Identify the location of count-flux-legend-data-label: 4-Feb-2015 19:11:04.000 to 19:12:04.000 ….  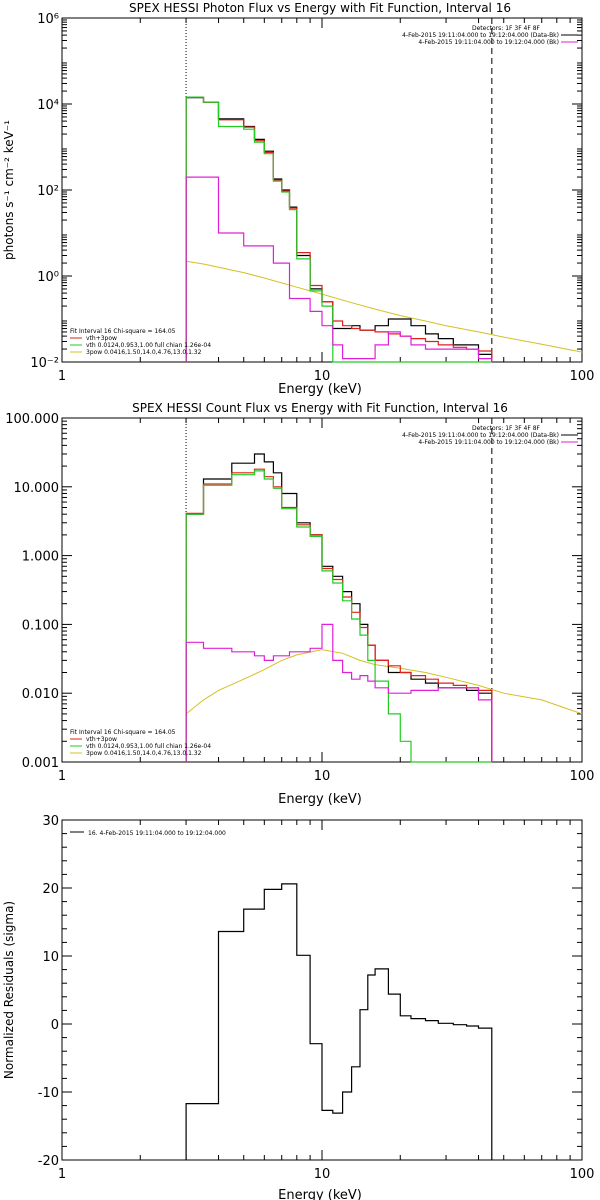
(480, 435).